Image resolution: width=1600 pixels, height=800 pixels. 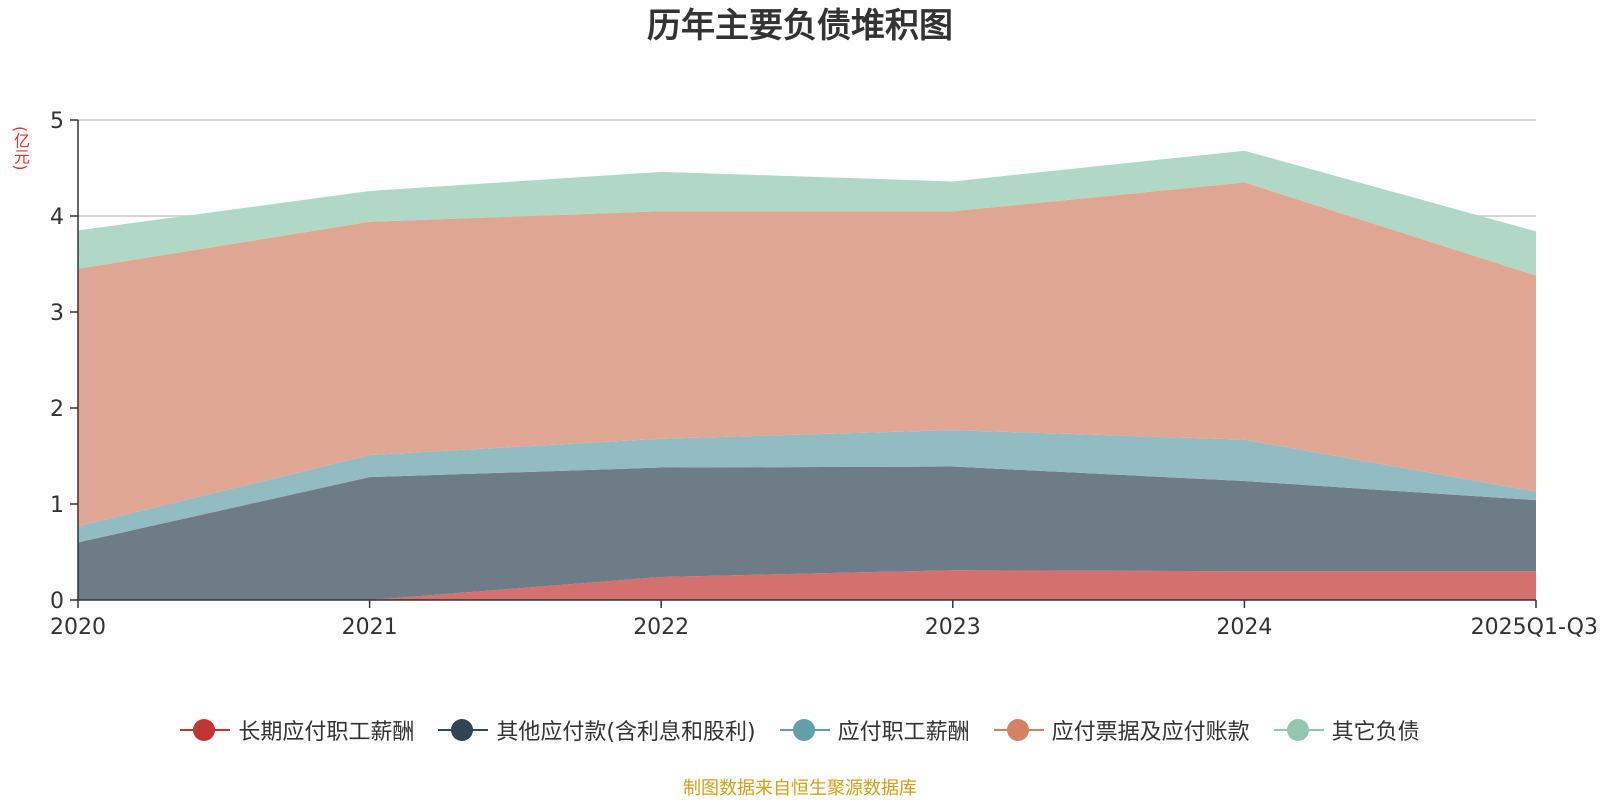 What do you see at coordinates (78, 627) in the screenshot?
I see `x-tick-label: 2020` at bounding box center [78, 627].